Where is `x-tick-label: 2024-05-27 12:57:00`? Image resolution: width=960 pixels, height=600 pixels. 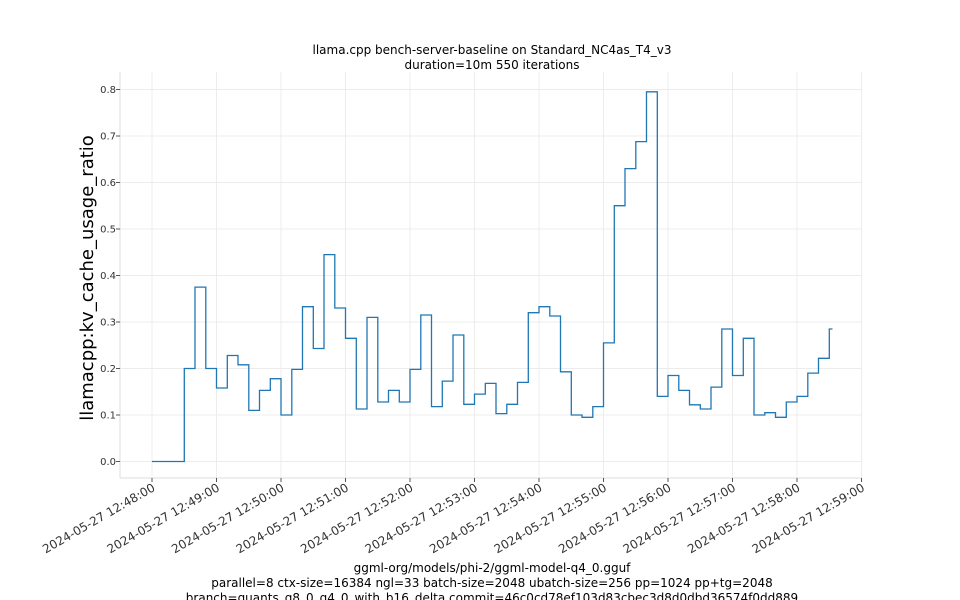 x-tick-label: 2024-05-27 12:57:00 is located at coordinates (679, 518).